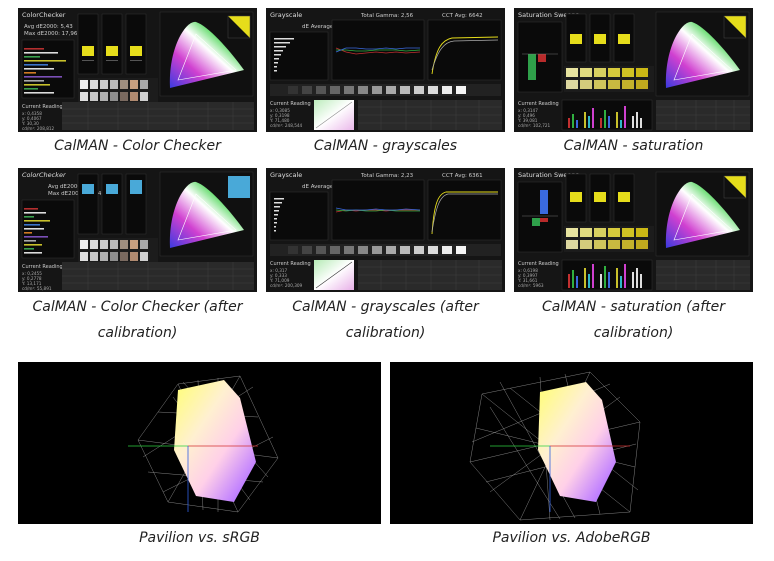 The height and width of the screenshot is (561, 774). I want to click on caption-saturation-after: CalMAN - saturation (after calibration), so click(633, 320).